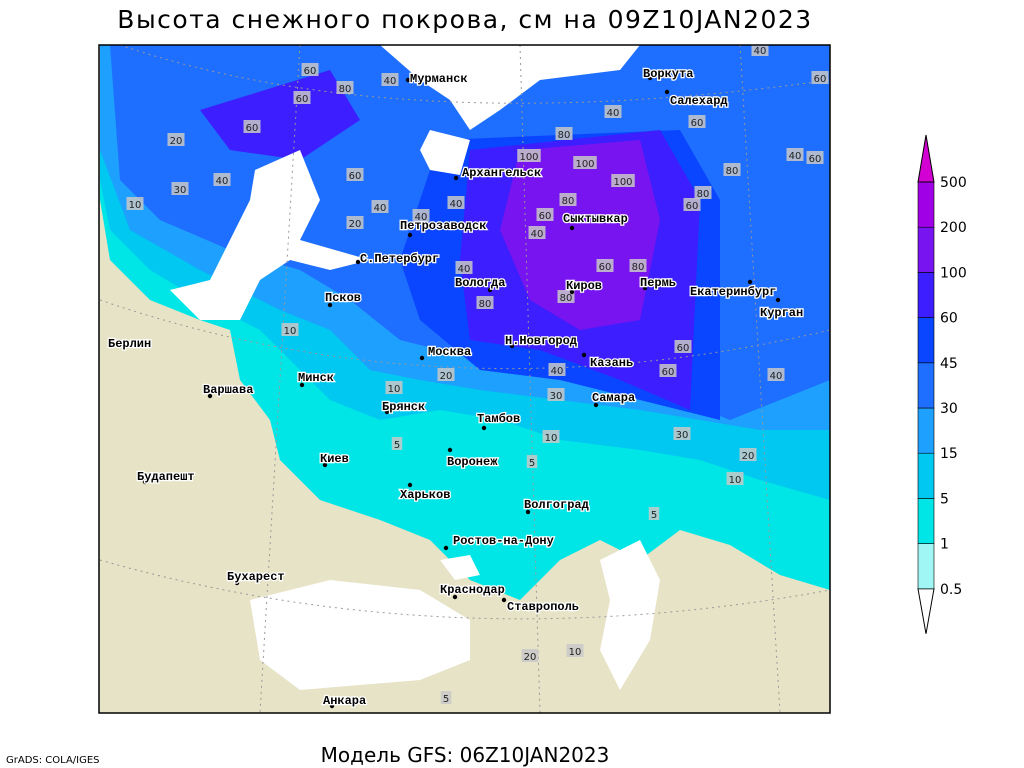 This screenshot has height=768, width=1024. Describe the element at coordinates (334, 459) in the screenshot. I see `city-label: Киев` at that location.